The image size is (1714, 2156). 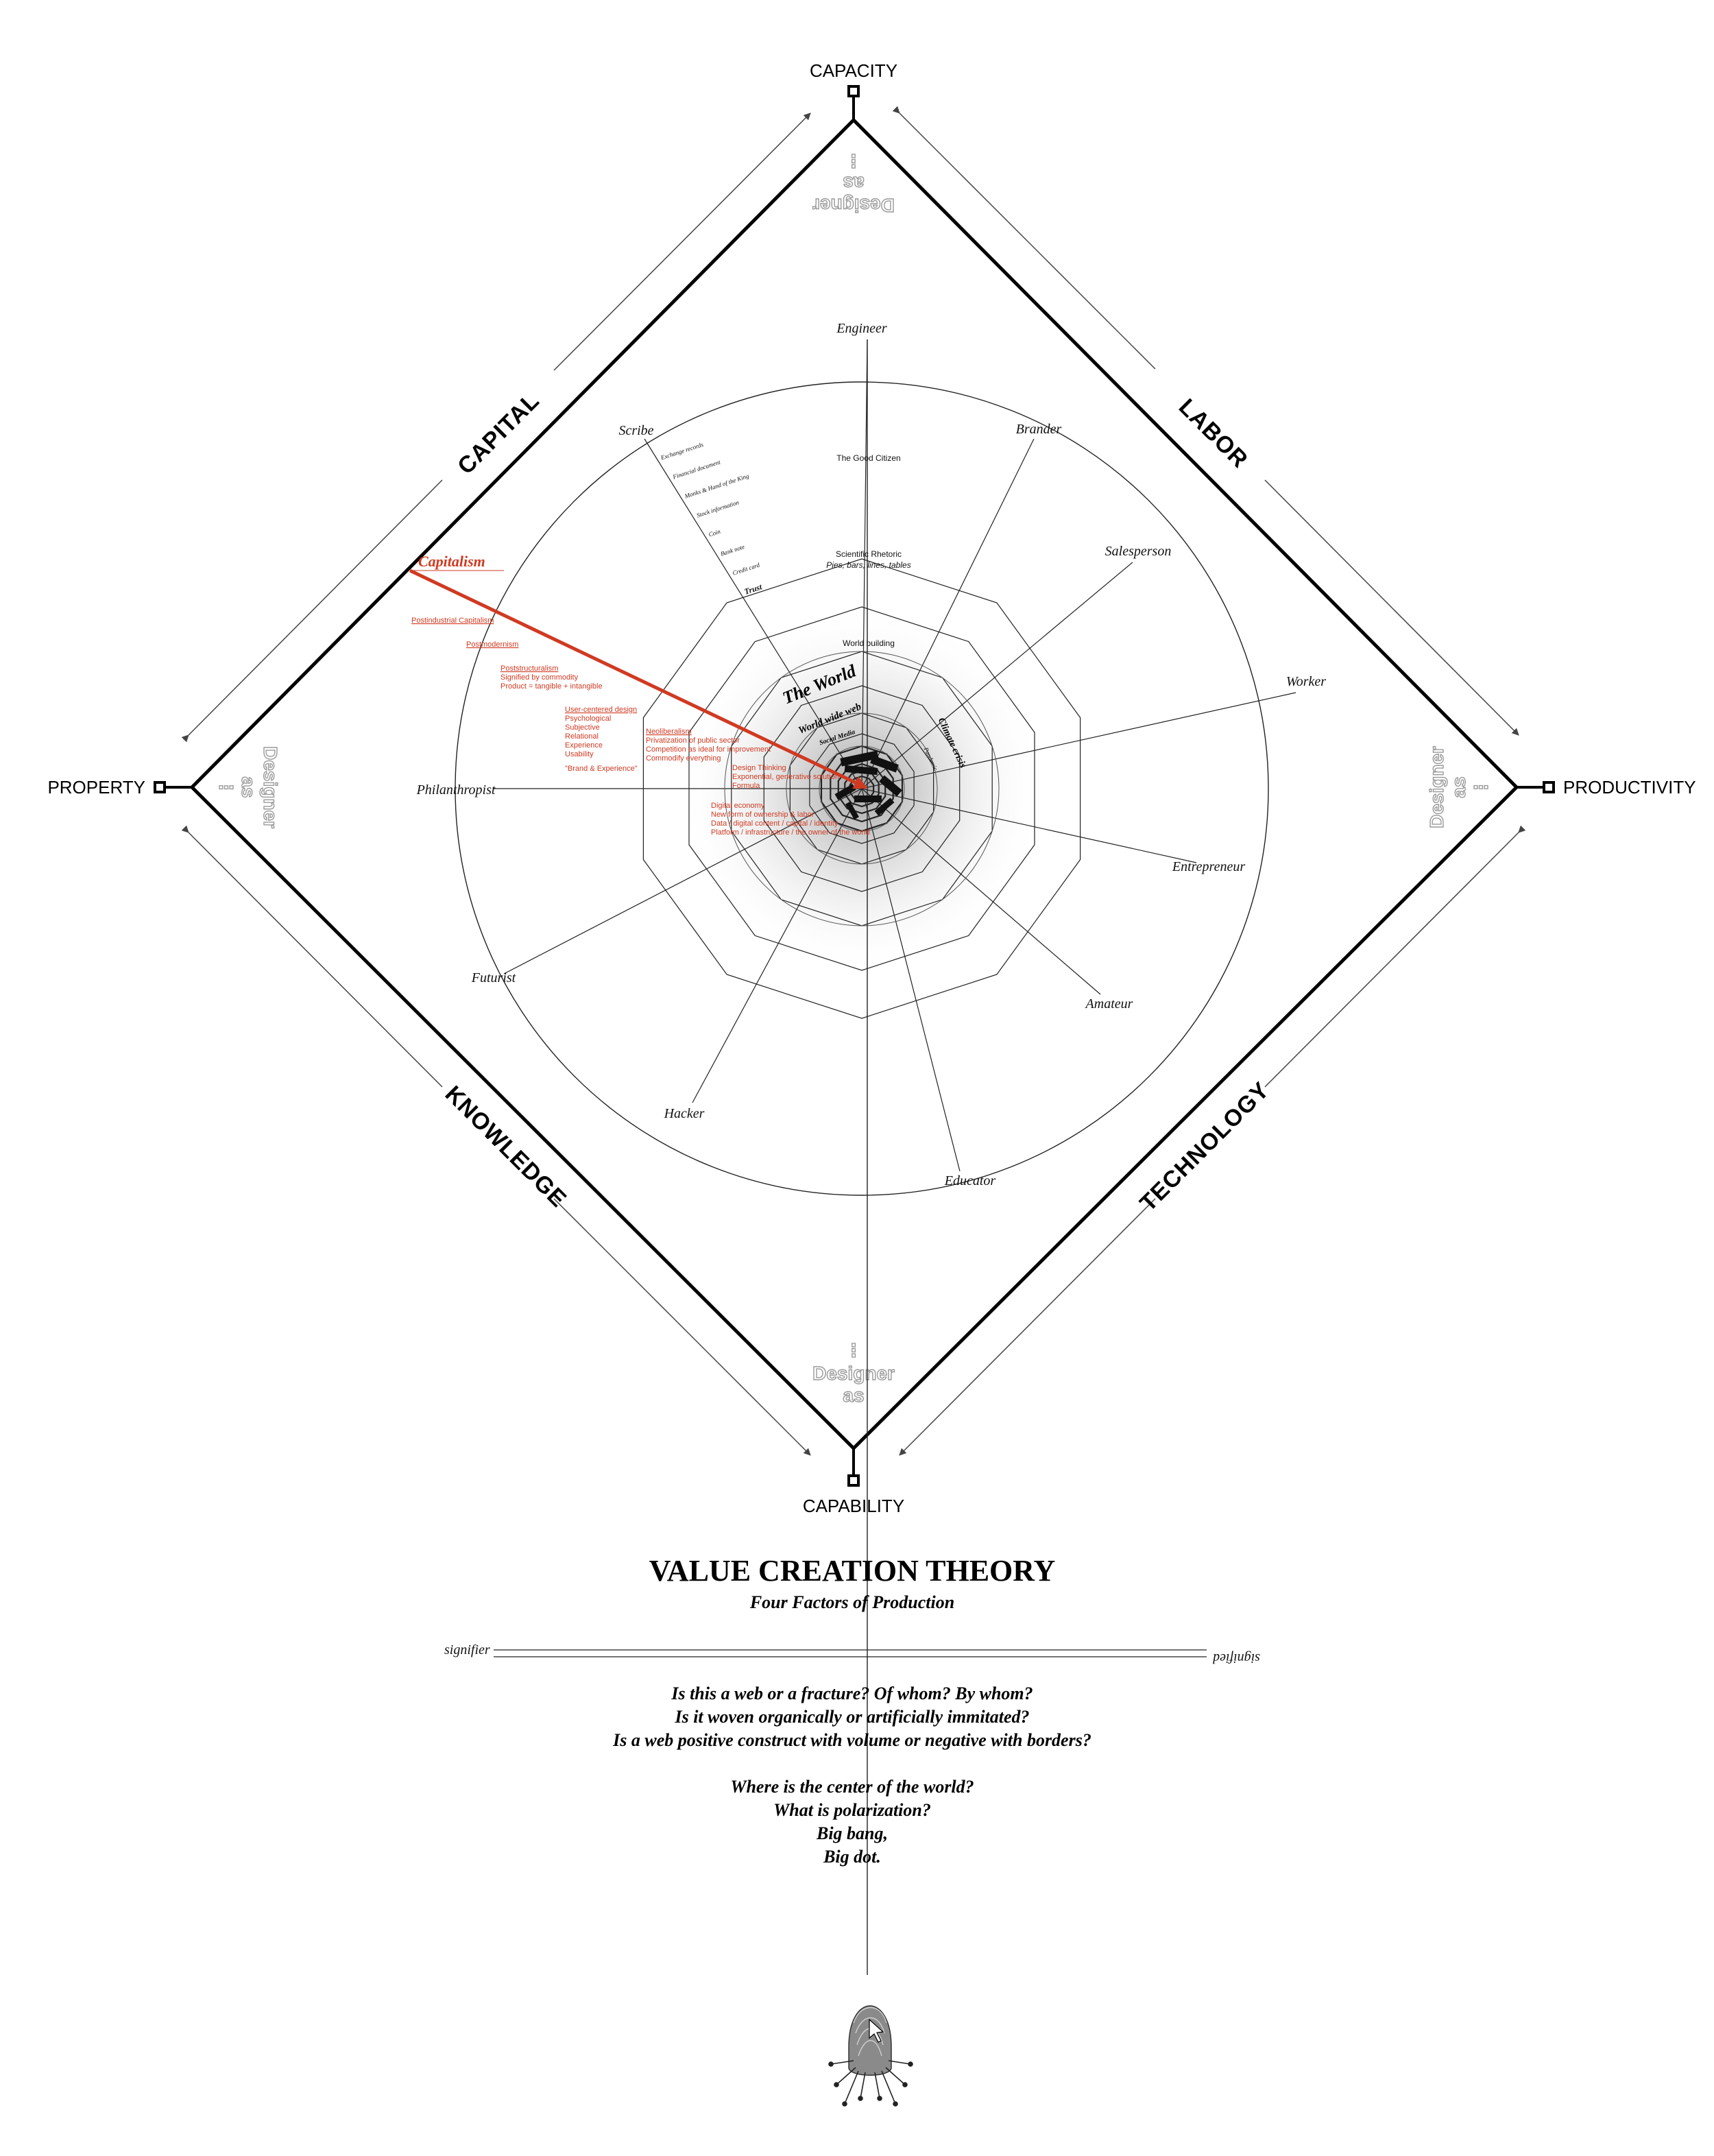 What do you see at coordinates (635, 431) in the screenshot?
I see `role-scribe: Scribe` at bounding box center [635, 431].